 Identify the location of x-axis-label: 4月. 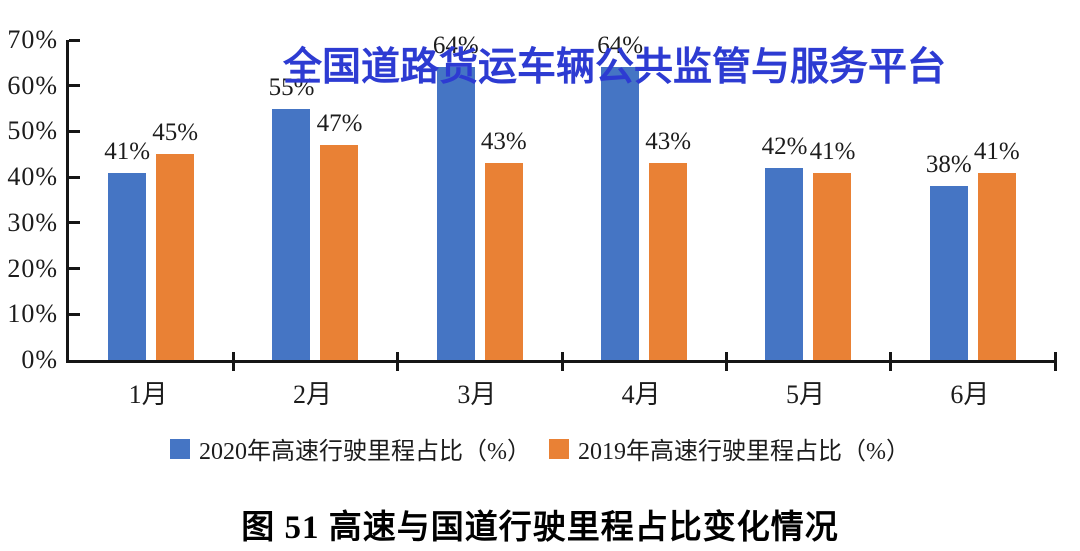
(641, 394).